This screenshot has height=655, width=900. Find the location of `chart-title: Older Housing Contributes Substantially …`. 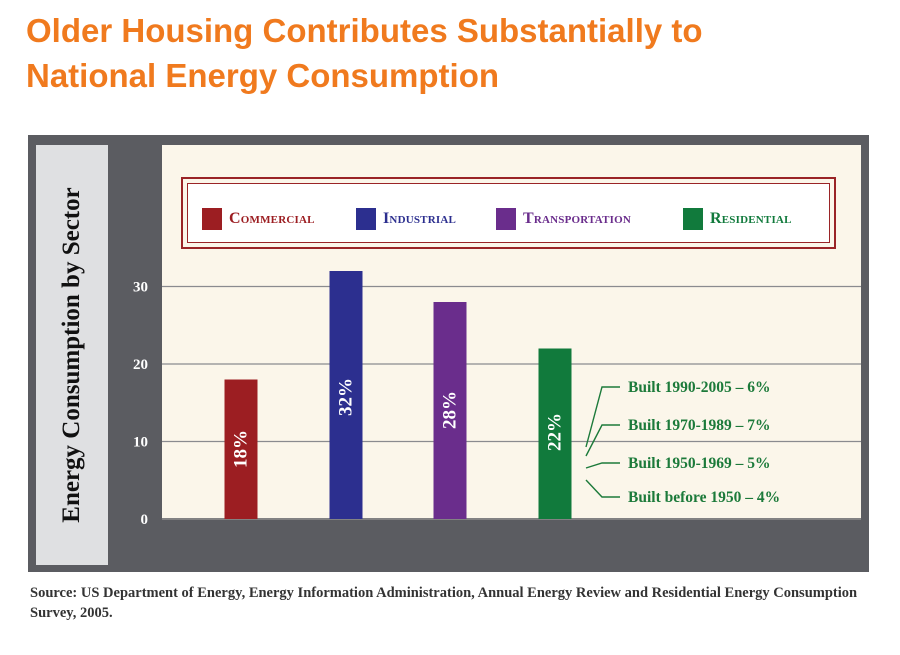

chart-title: Older Housing Contributes Substantially … is located at coordinates (456, 53).